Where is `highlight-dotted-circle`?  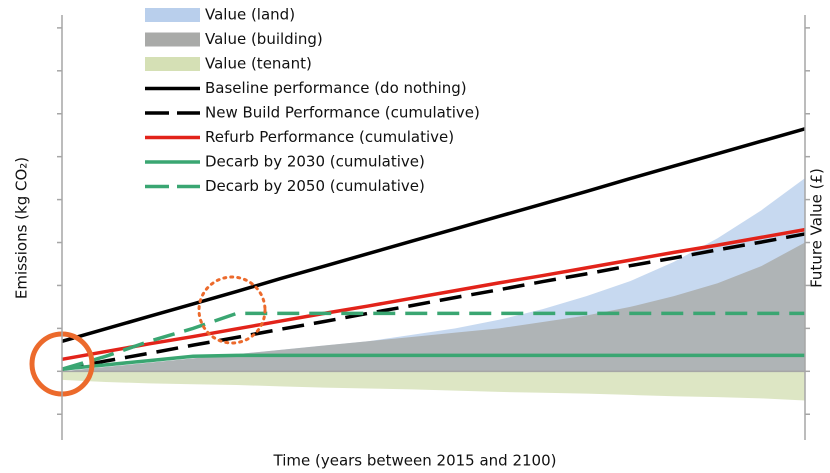
highlight-dotted-circle is located at coordinates (232, 310).